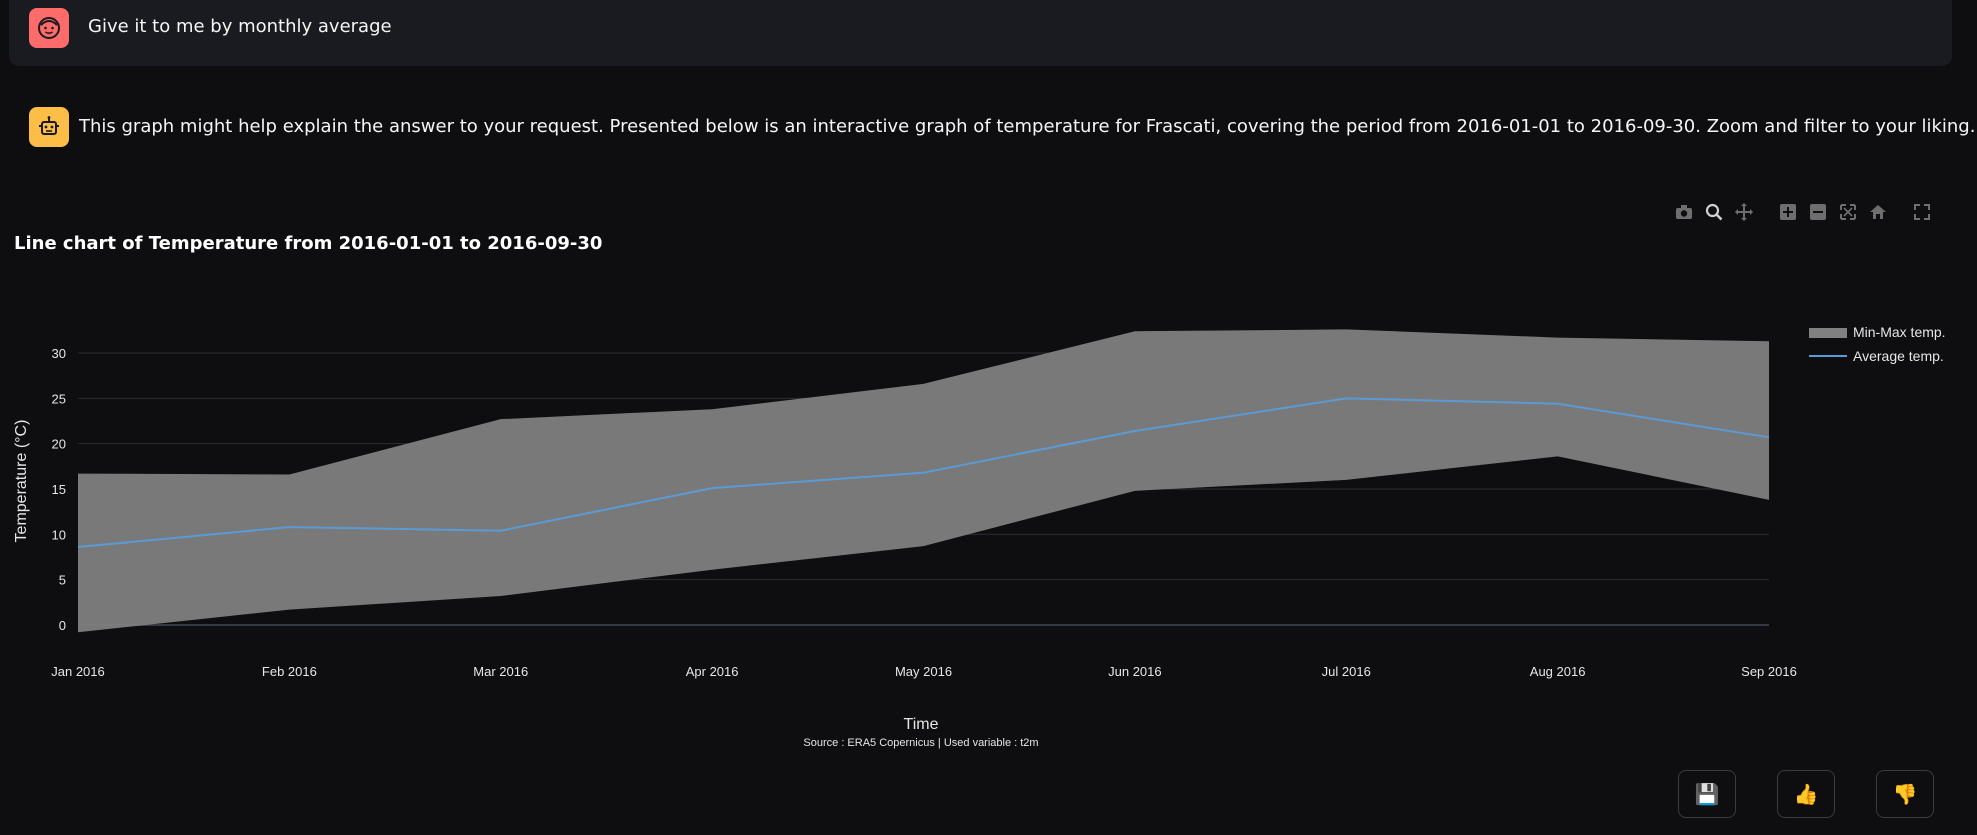  I want to click on legend-label-band: Min-Max temp., so click(1899, 332).